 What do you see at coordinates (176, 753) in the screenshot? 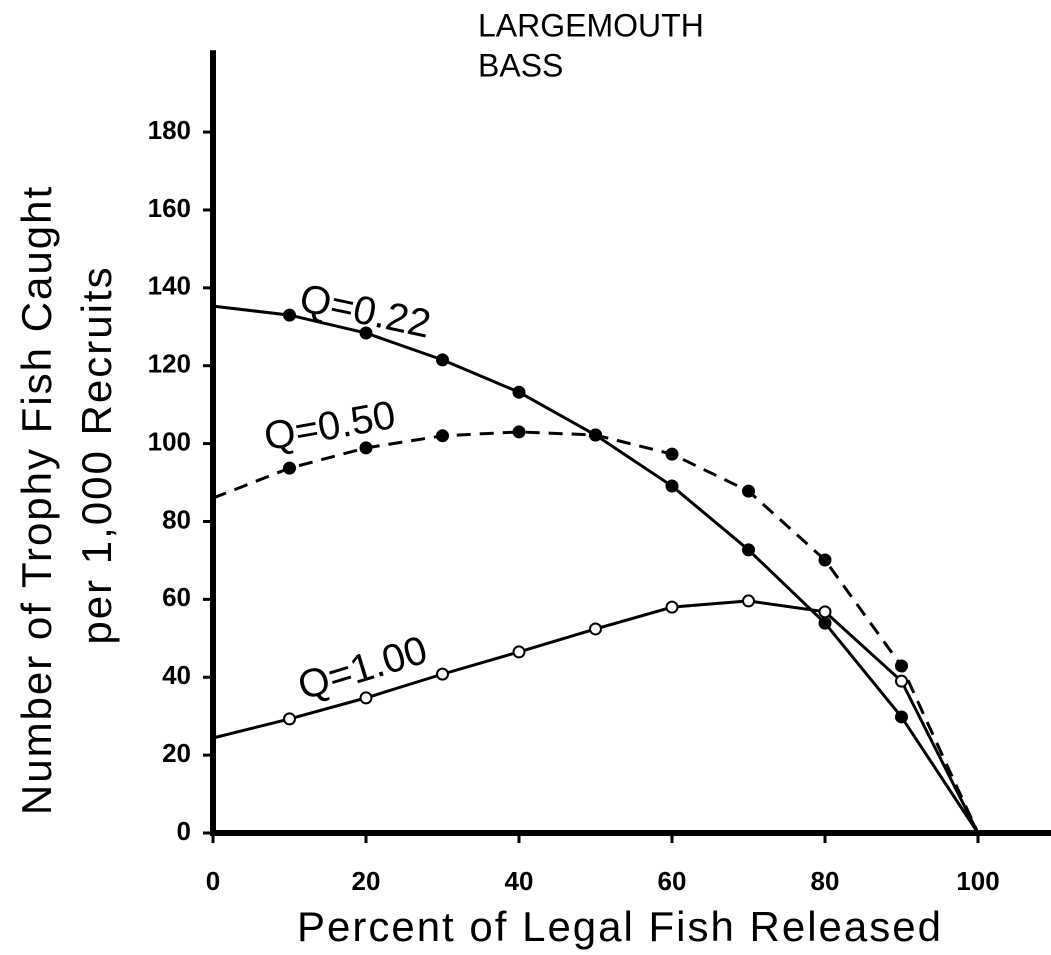
I see `y-tick-label: 20` at bounding box center [176, 753].